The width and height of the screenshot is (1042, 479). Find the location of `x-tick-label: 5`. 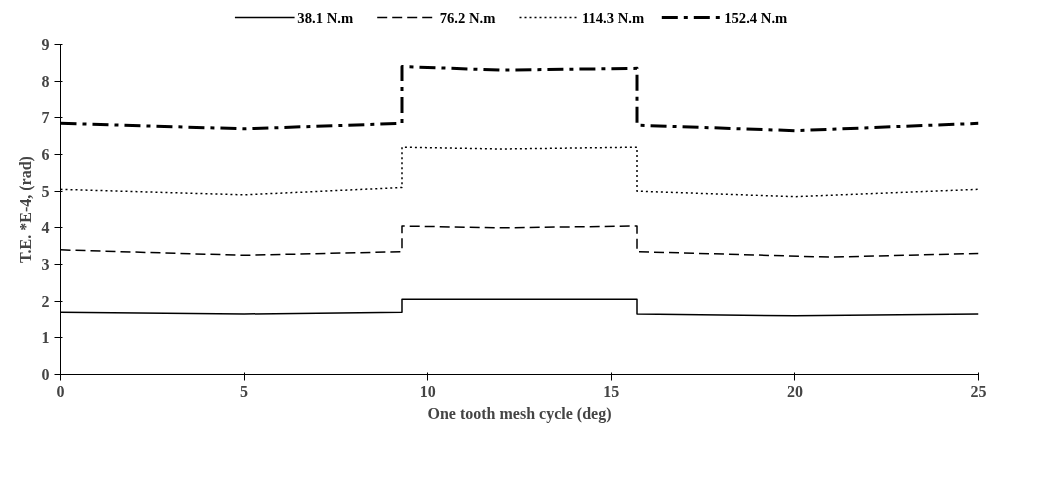

x-tick-label: 5 is located at coordinates (244, 391).